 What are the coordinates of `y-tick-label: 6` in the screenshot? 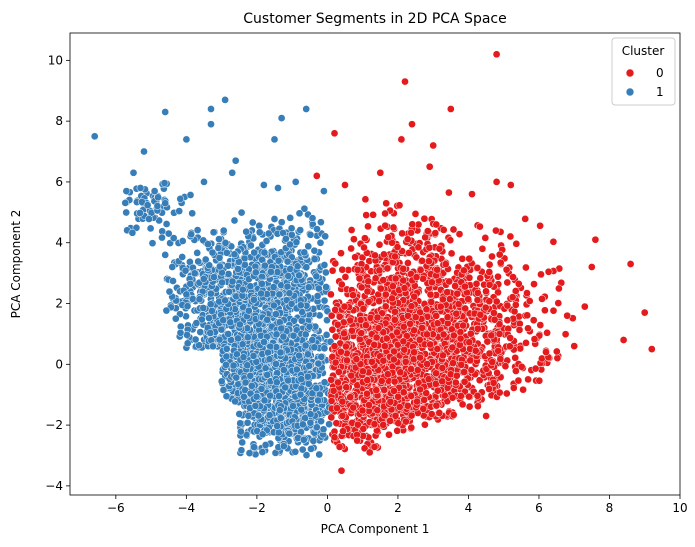 It's located at (59, 182).